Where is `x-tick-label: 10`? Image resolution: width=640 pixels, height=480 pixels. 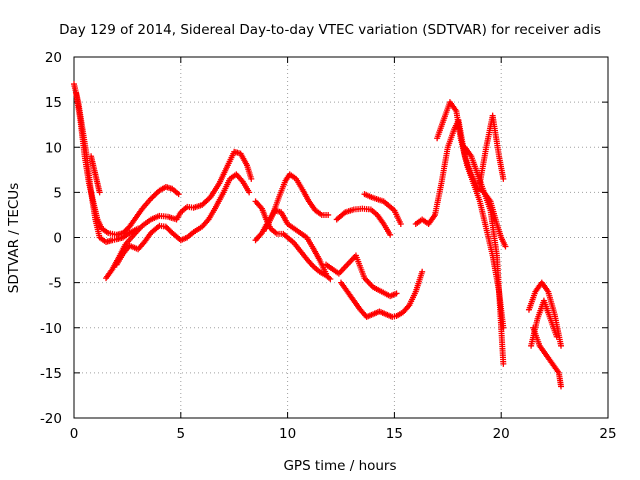 x-tick-label: 10 is located at coordinates (287, 434).